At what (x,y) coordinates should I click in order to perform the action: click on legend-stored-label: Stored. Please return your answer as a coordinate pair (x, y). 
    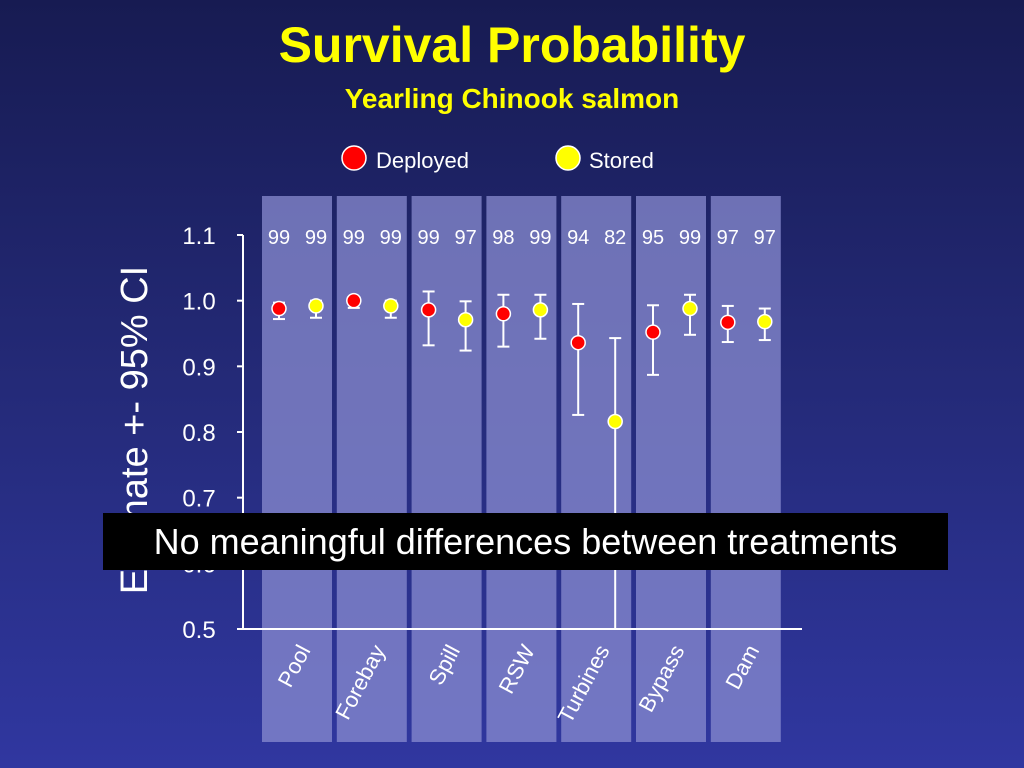
    Looking at the image, I should click on (621, 160).